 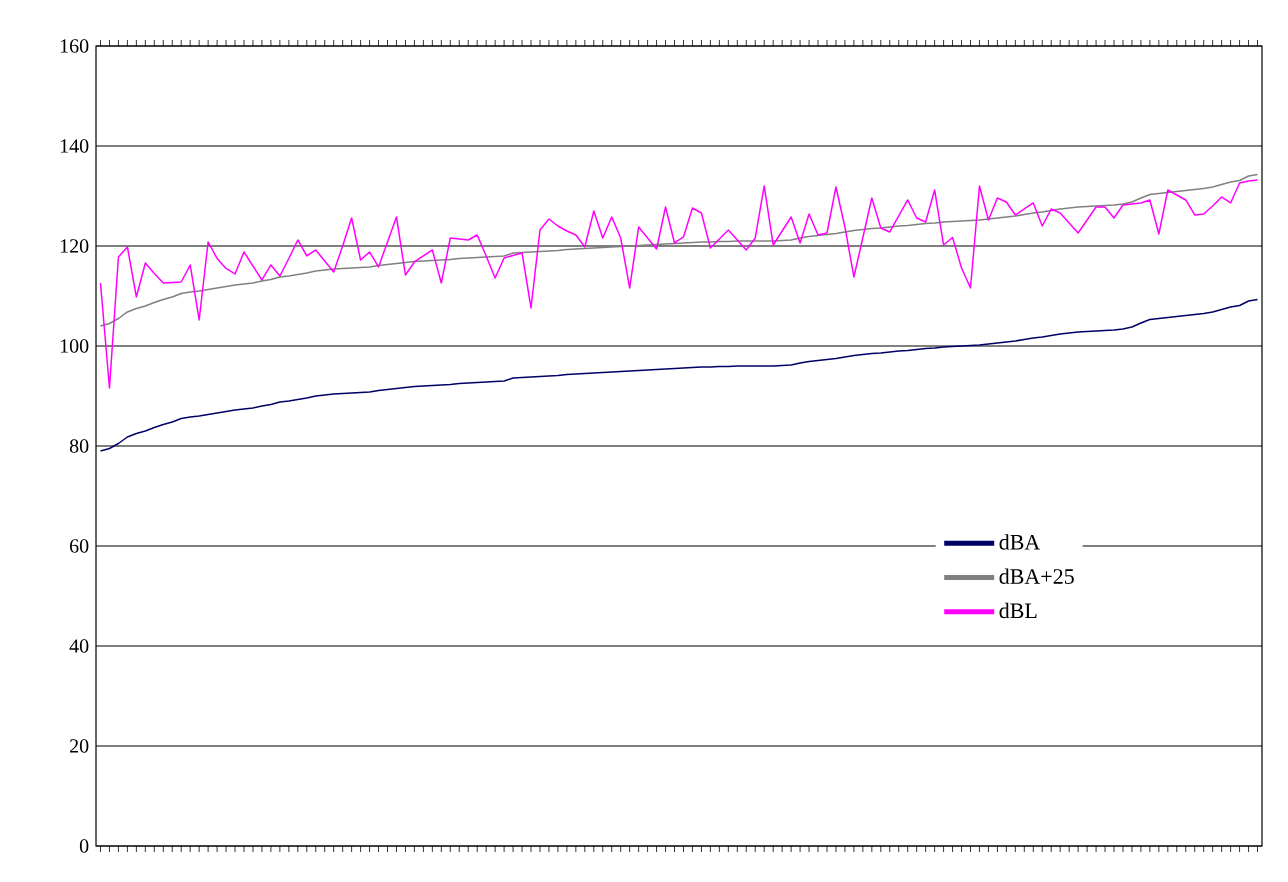 What do you see at coordinates (1018, 610) in the screenshot?
I see `legend-label: dBL` at bounding box center [1018, 610].